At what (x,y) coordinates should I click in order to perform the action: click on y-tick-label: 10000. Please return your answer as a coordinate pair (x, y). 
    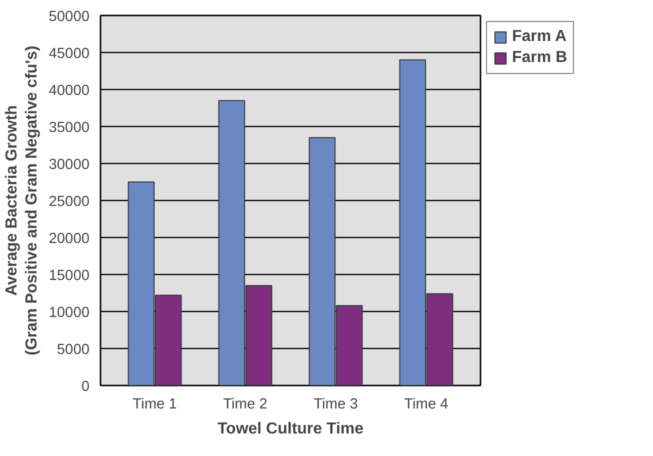
    Looking at the image, I should click on (69, 313).